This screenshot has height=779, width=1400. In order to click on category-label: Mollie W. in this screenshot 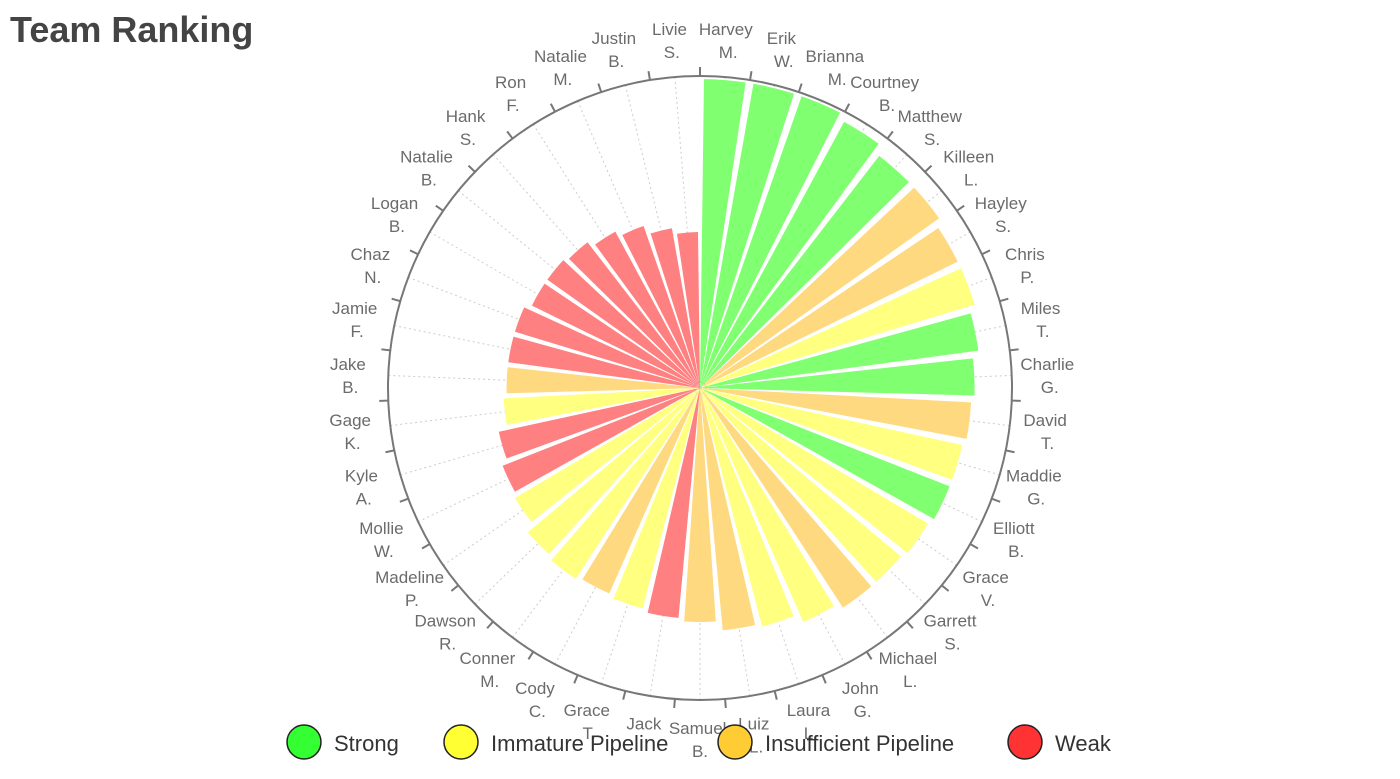, I will do `click(383, 540)`.